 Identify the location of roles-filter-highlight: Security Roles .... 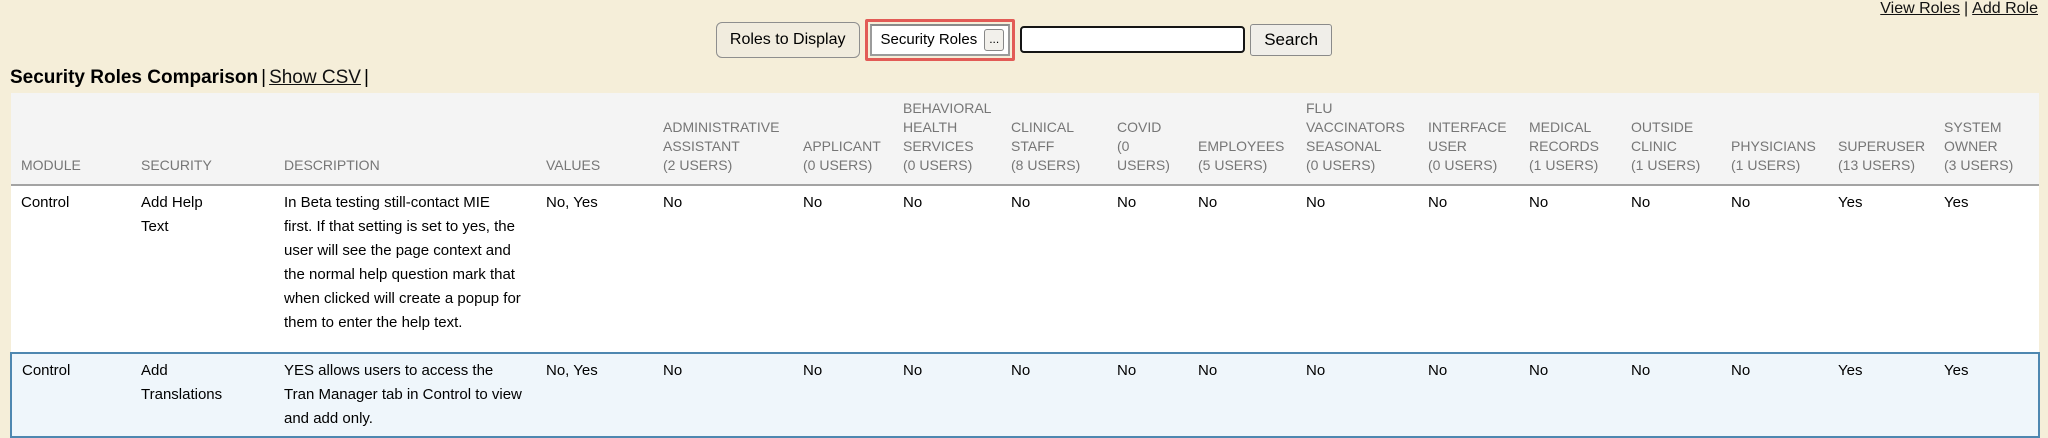
(940, 39).